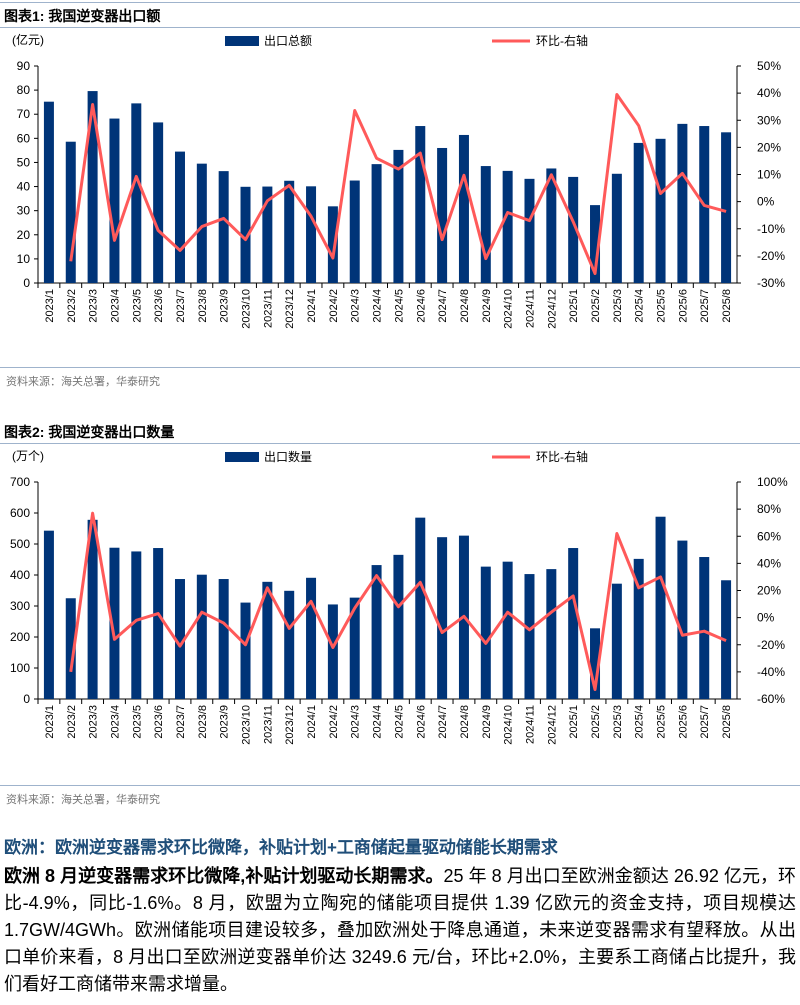 Image resolution: width=800 pixels, height=1005 pixels. I want to click on x-tick-label: 2025/8, so click(727, 306).